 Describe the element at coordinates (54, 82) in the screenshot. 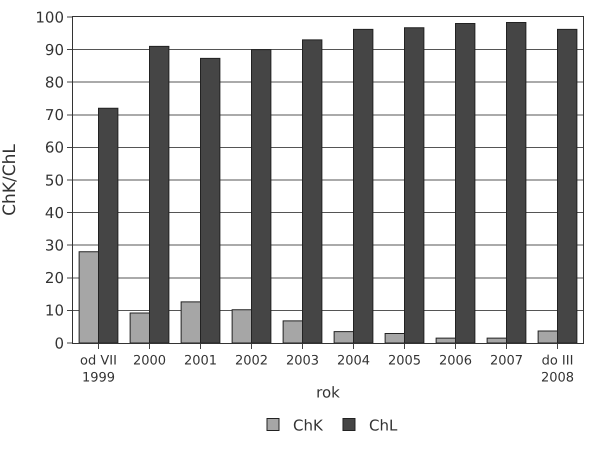

I see `y-tick-label: 80` at that location.